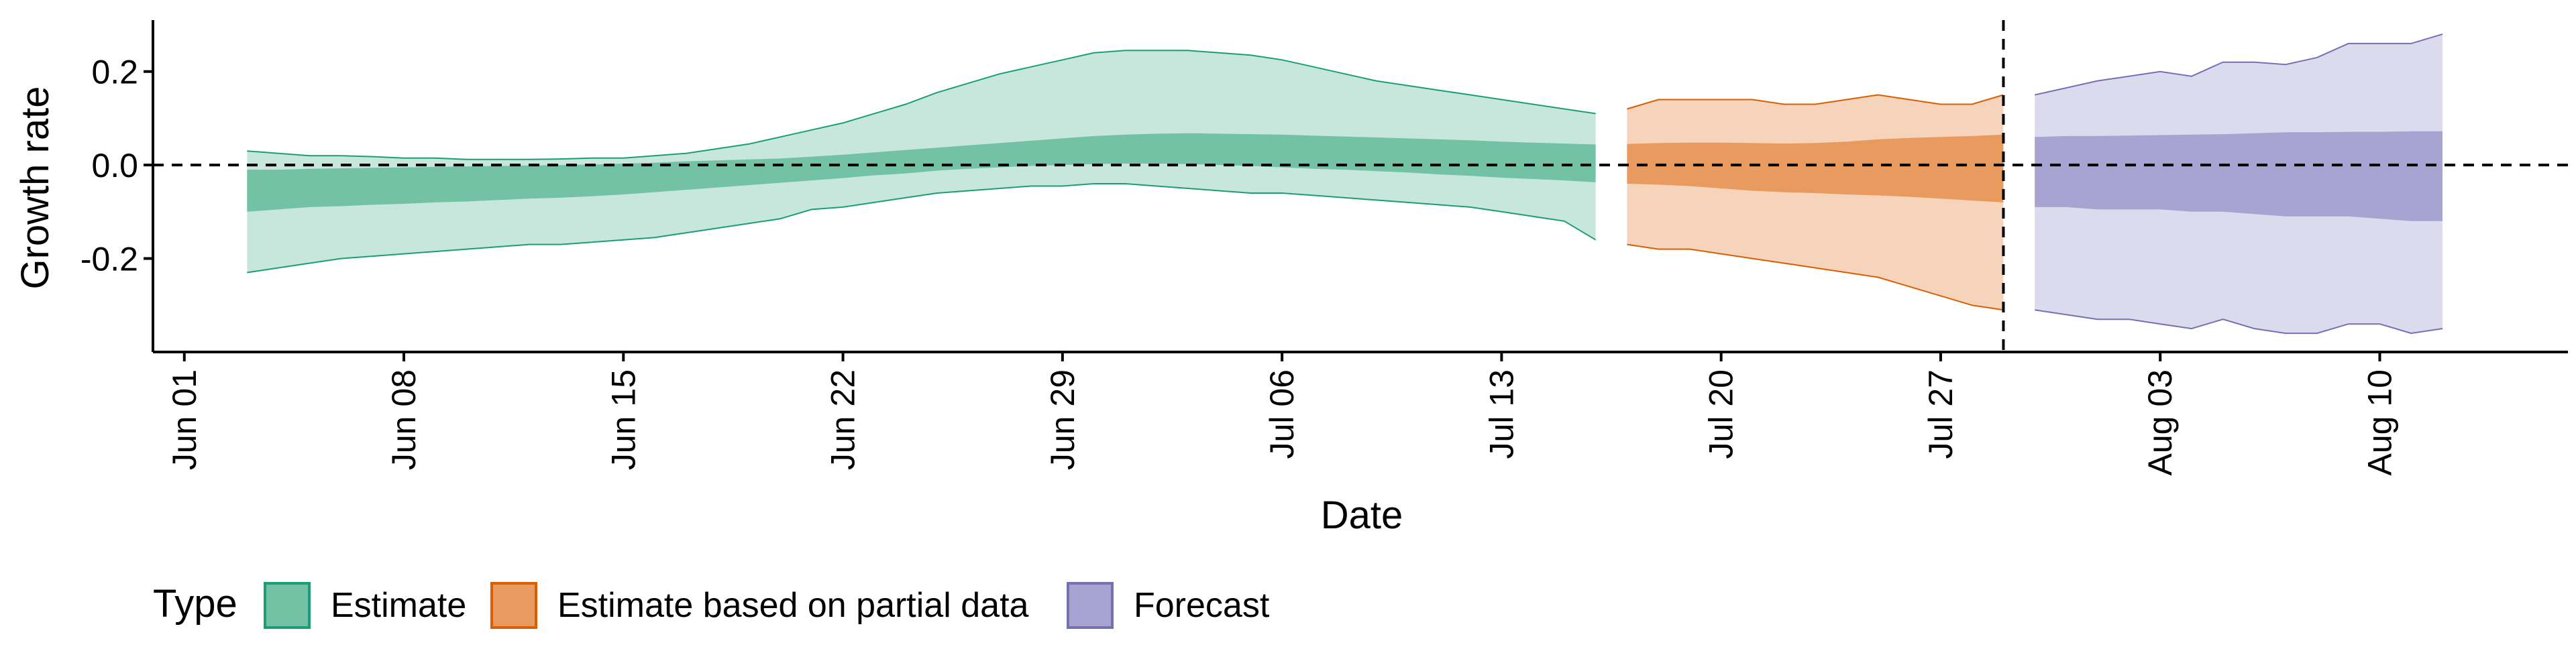  Describe the element at coordinates (793, 605) in the screenshot. I see `legend-label: Estimate based on partial data` at that location.